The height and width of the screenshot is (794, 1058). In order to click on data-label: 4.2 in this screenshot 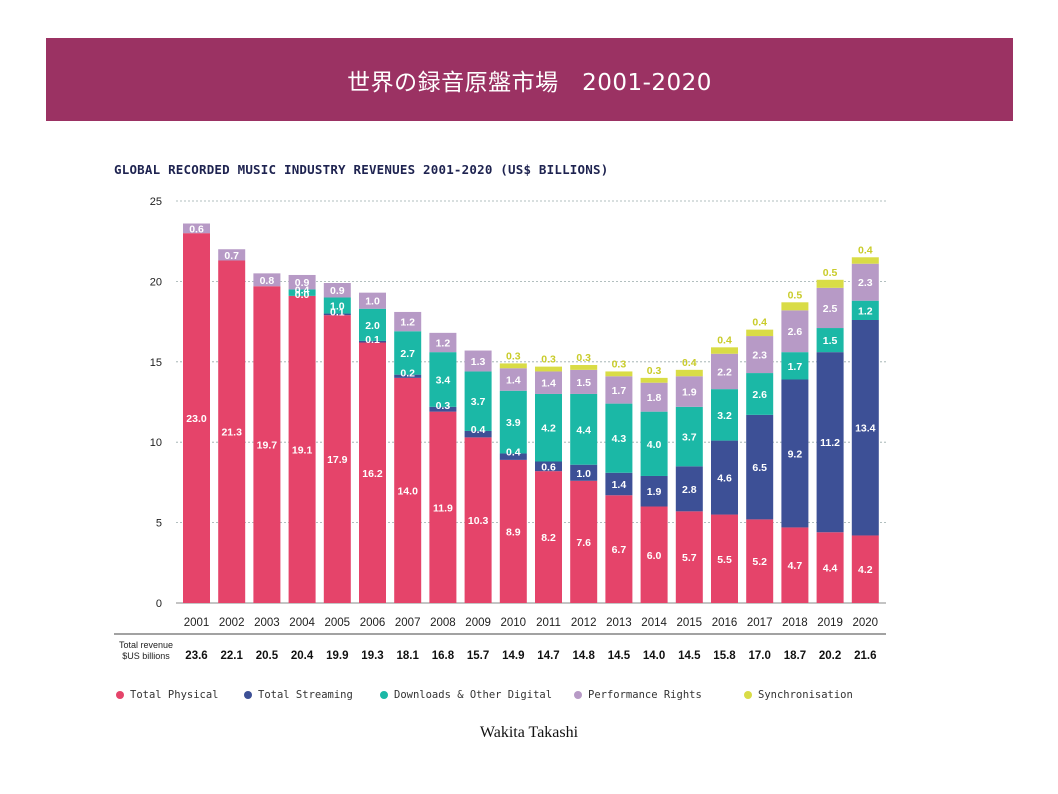, I will do `click(865, 570)`.